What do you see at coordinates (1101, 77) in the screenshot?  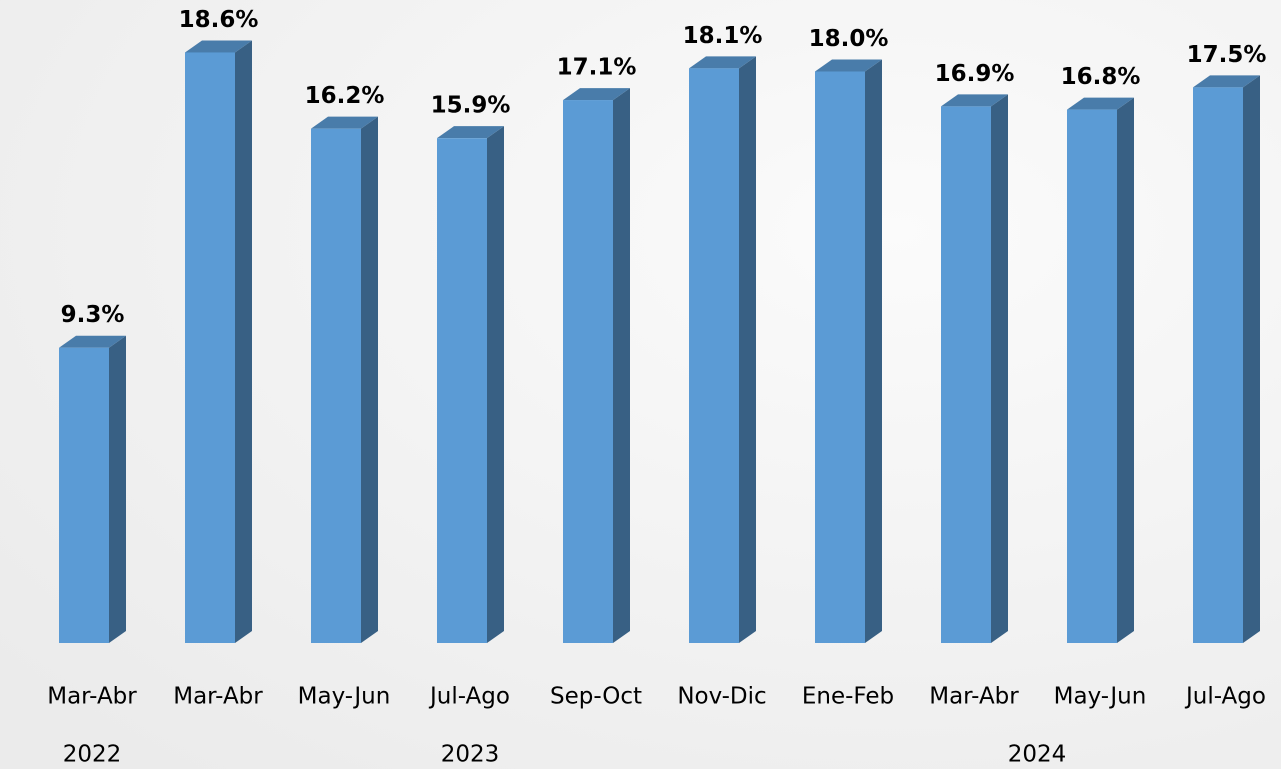 I see `value-label: 16.8%` at bounding box center [1101, 77].